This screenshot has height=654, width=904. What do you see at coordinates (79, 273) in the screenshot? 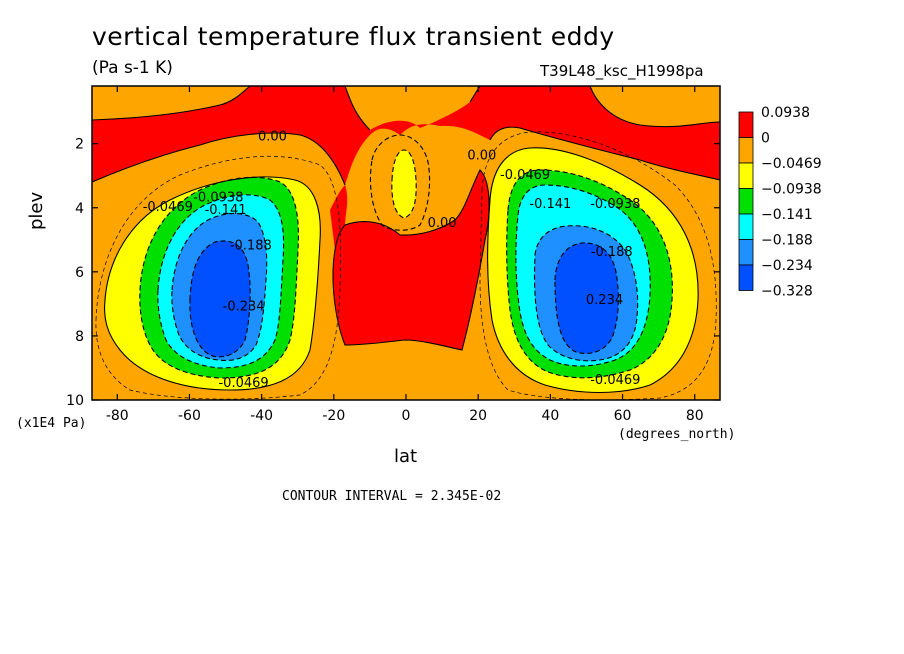
I see `y-tick-label: 6` at bounding box center [79, 273].